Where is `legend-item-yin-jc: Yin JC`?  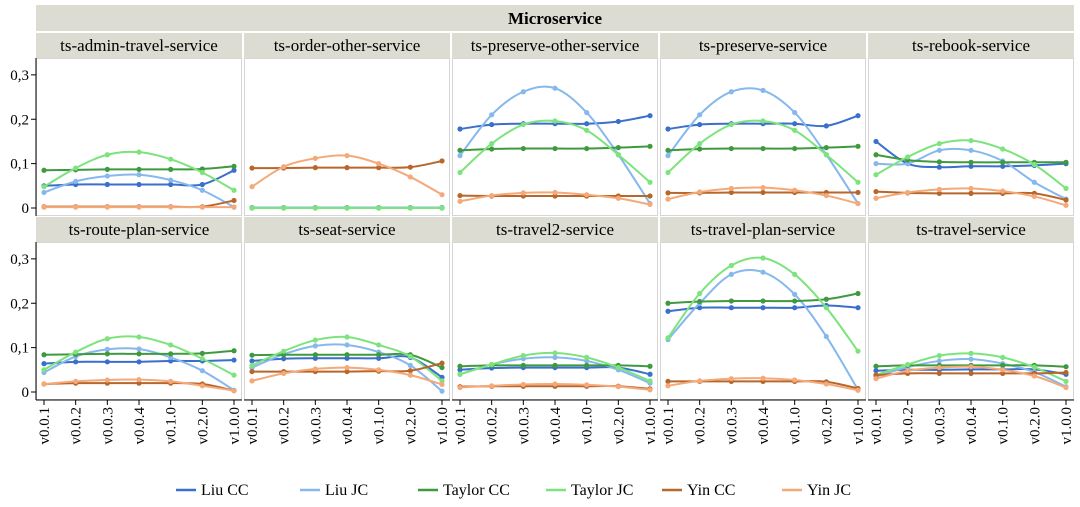 legend-item-yin-jc: Yin JC is located at coordinates (816, 490).